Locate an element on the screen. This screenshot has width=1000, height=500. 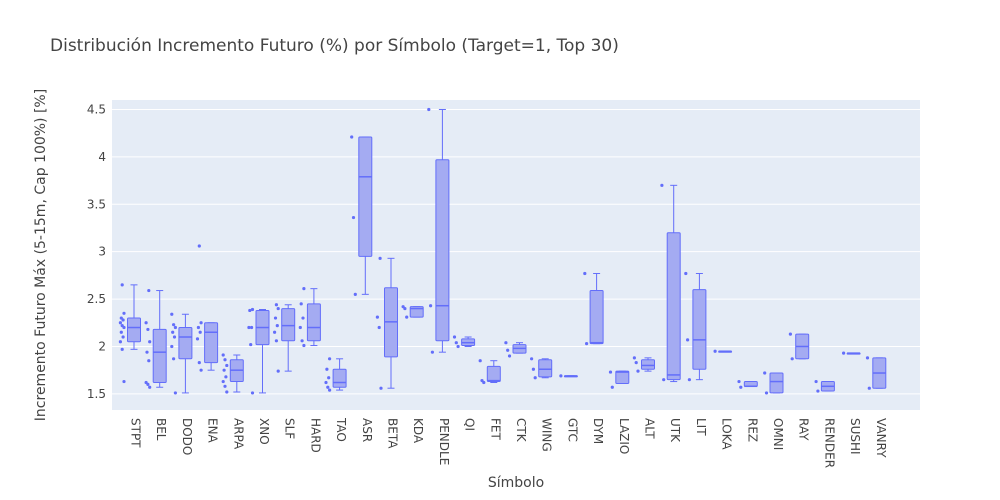
x-tick-label: GTC is located at coordinates (572, 430).